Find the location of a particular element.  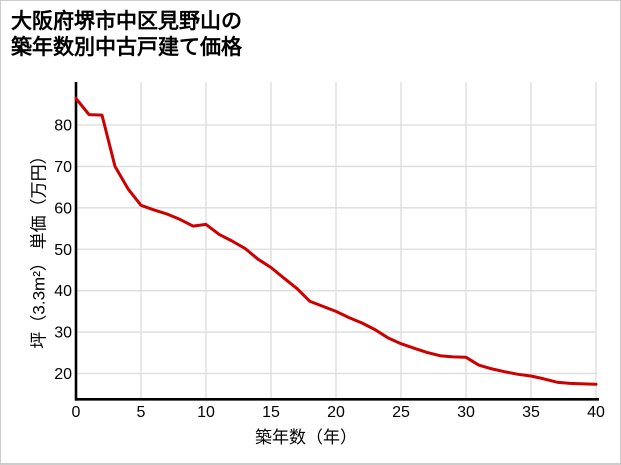

x-axis-title: 築年数（年） is located at coordinates (306, 437).